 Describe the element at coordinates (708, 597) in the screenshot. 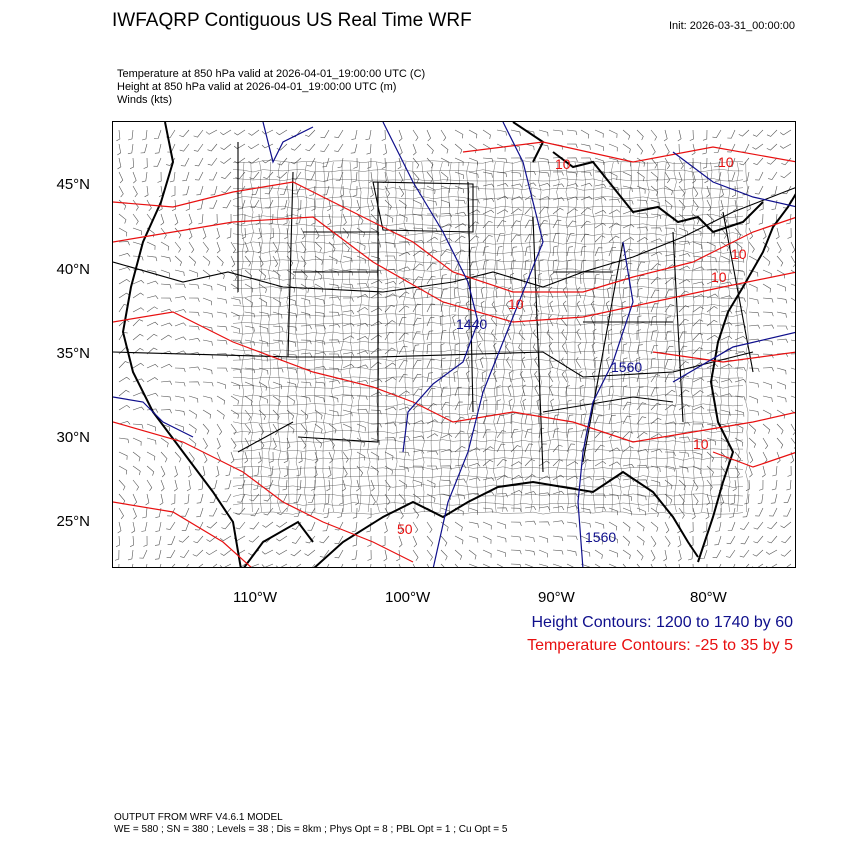

I see `lon-label-80w: 80°W` at that location.